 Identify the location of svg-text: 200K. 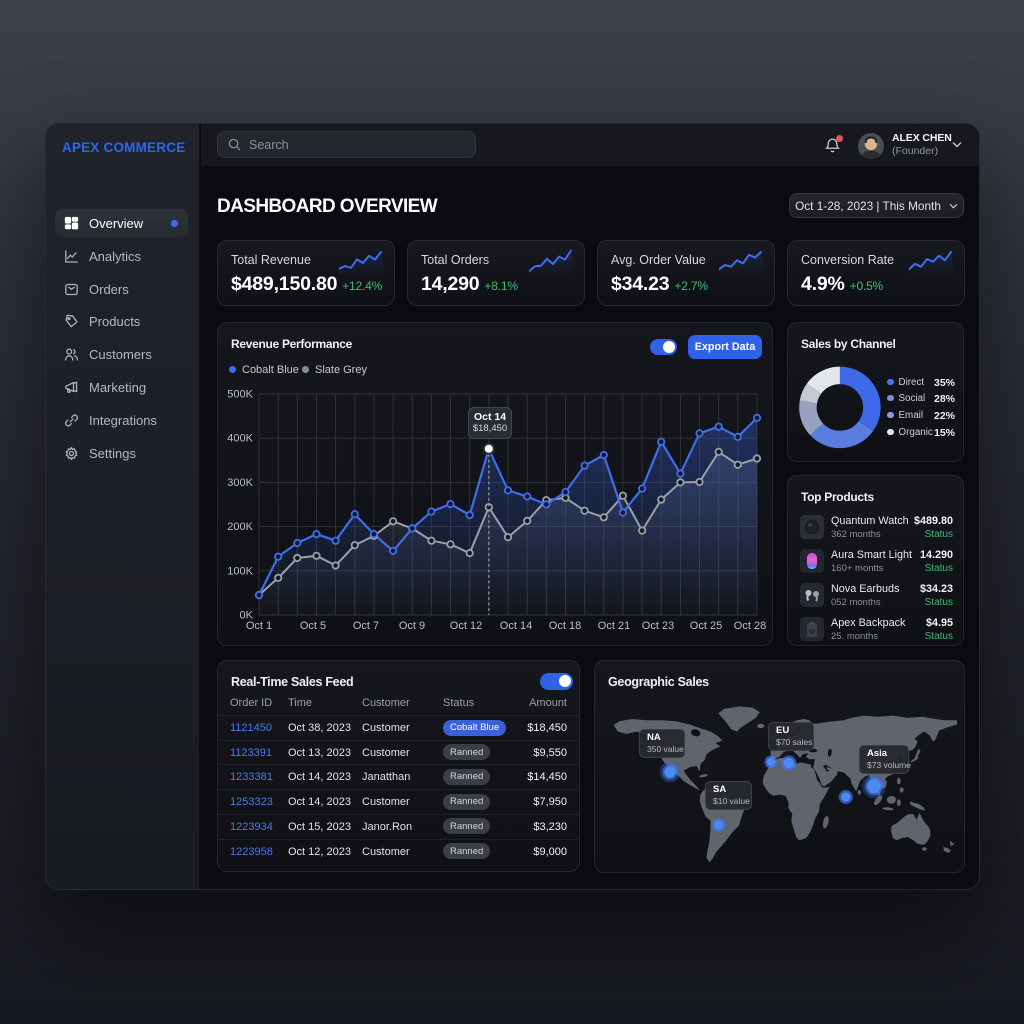
(240, 527).